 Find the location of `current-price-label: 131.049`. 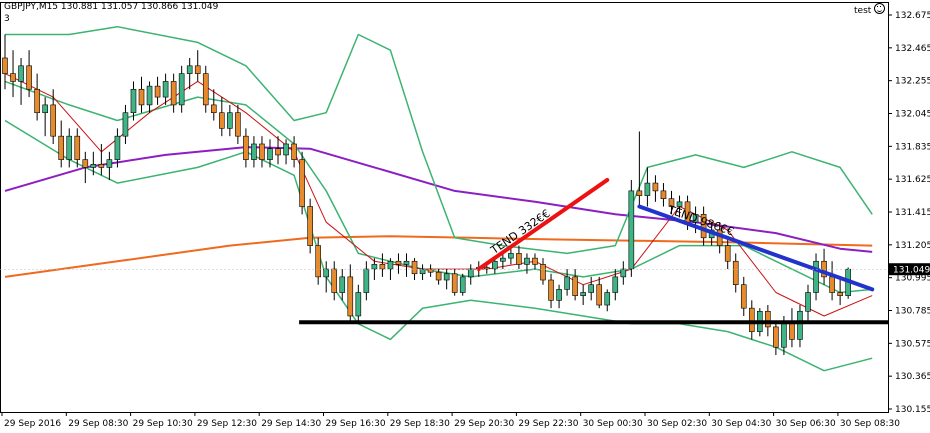

current-price-label: 131.049 is located at coordinates (911, 271).